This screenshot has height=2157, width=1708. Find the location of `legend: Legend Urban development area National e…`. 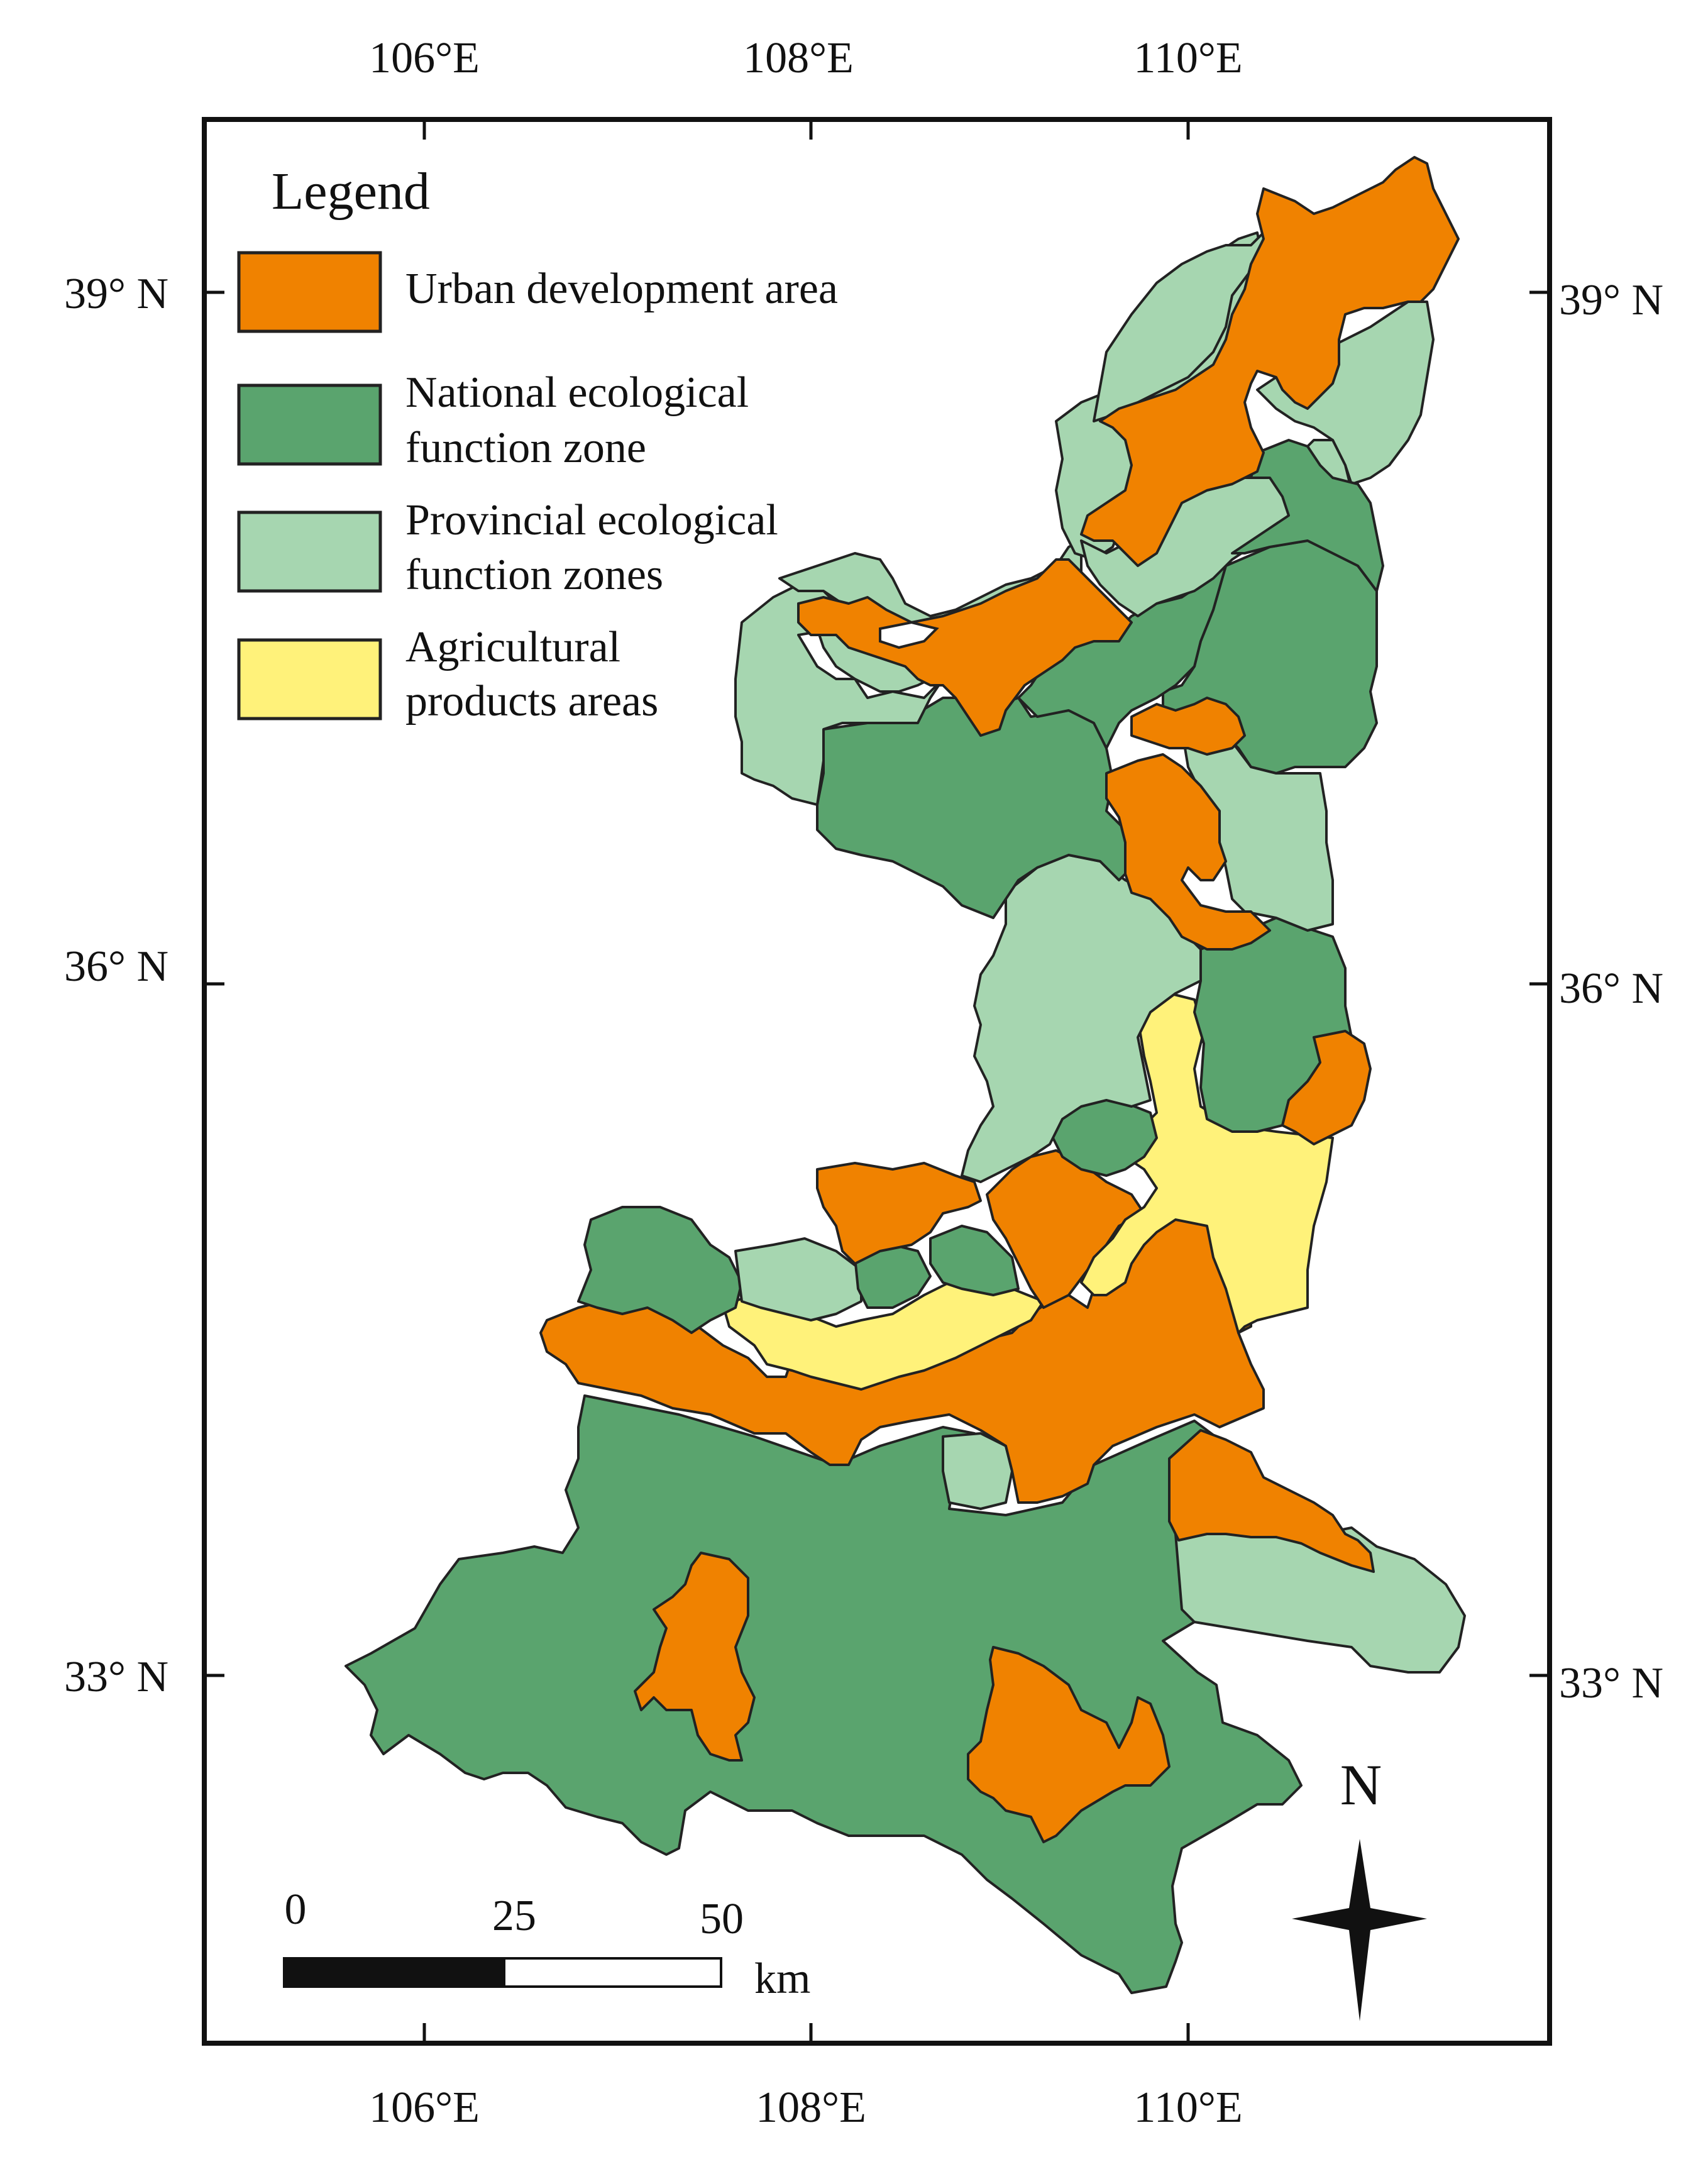

legend: Legend Urban development area National e… is located at coordinates (537, 443).